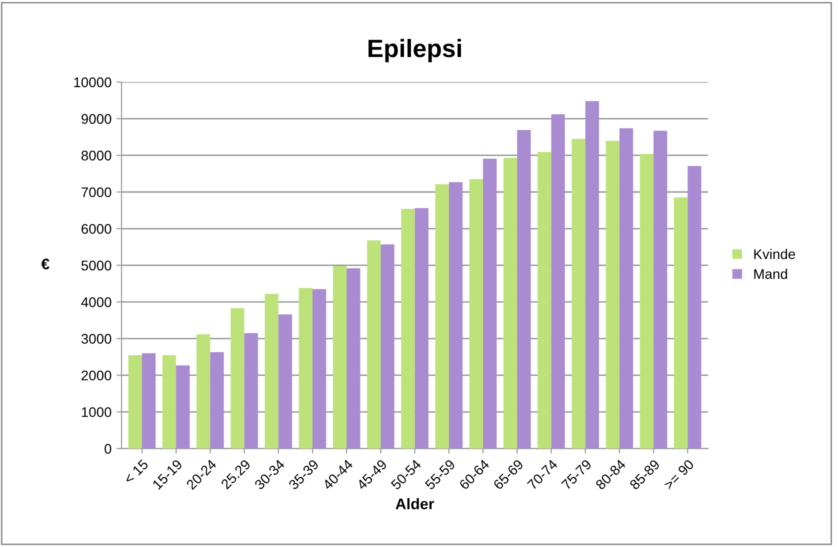 This screenshot has width=838, height=547. What do you see at coordinates (96, 265) in the screenshot?
I see `y-tick-label: 5000` at bounding box center [96, 265].